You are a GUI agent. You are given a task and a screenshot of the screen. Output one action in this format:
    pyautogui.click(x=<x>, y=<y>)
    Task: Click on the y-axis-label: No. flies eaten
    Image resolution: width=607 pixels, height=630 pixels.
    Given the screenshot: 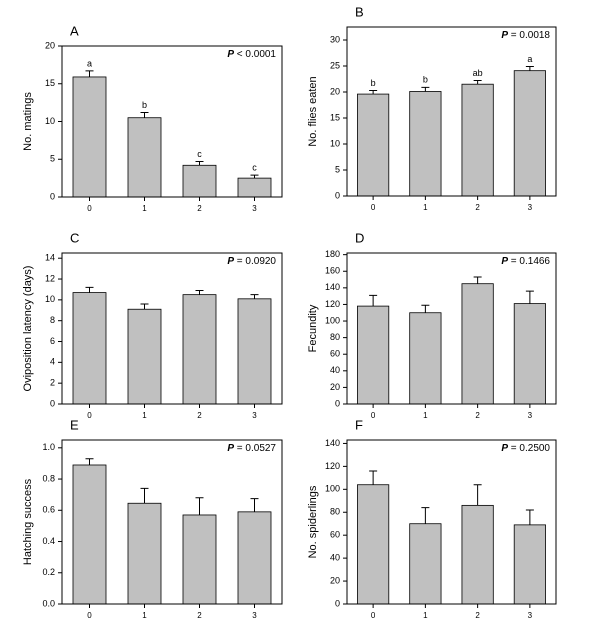 What is the action you would take?
    pyautogui.click(x=313, y=111)
    